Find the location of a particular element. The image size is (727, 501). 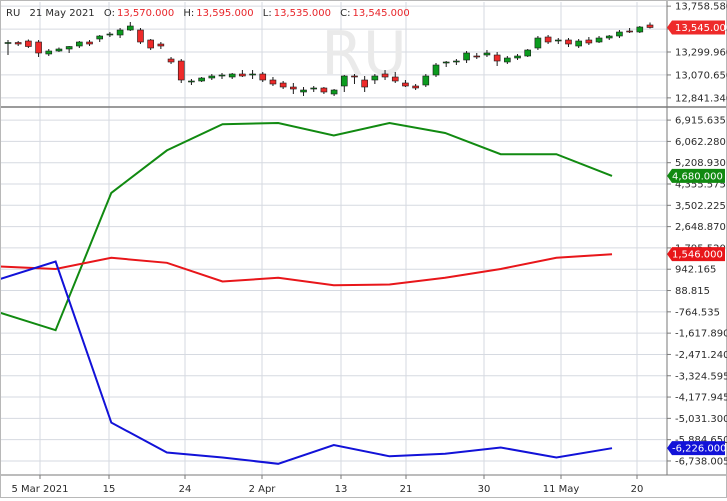

price-tick-label: 13,299.960 is located at coordinates (701, 53).